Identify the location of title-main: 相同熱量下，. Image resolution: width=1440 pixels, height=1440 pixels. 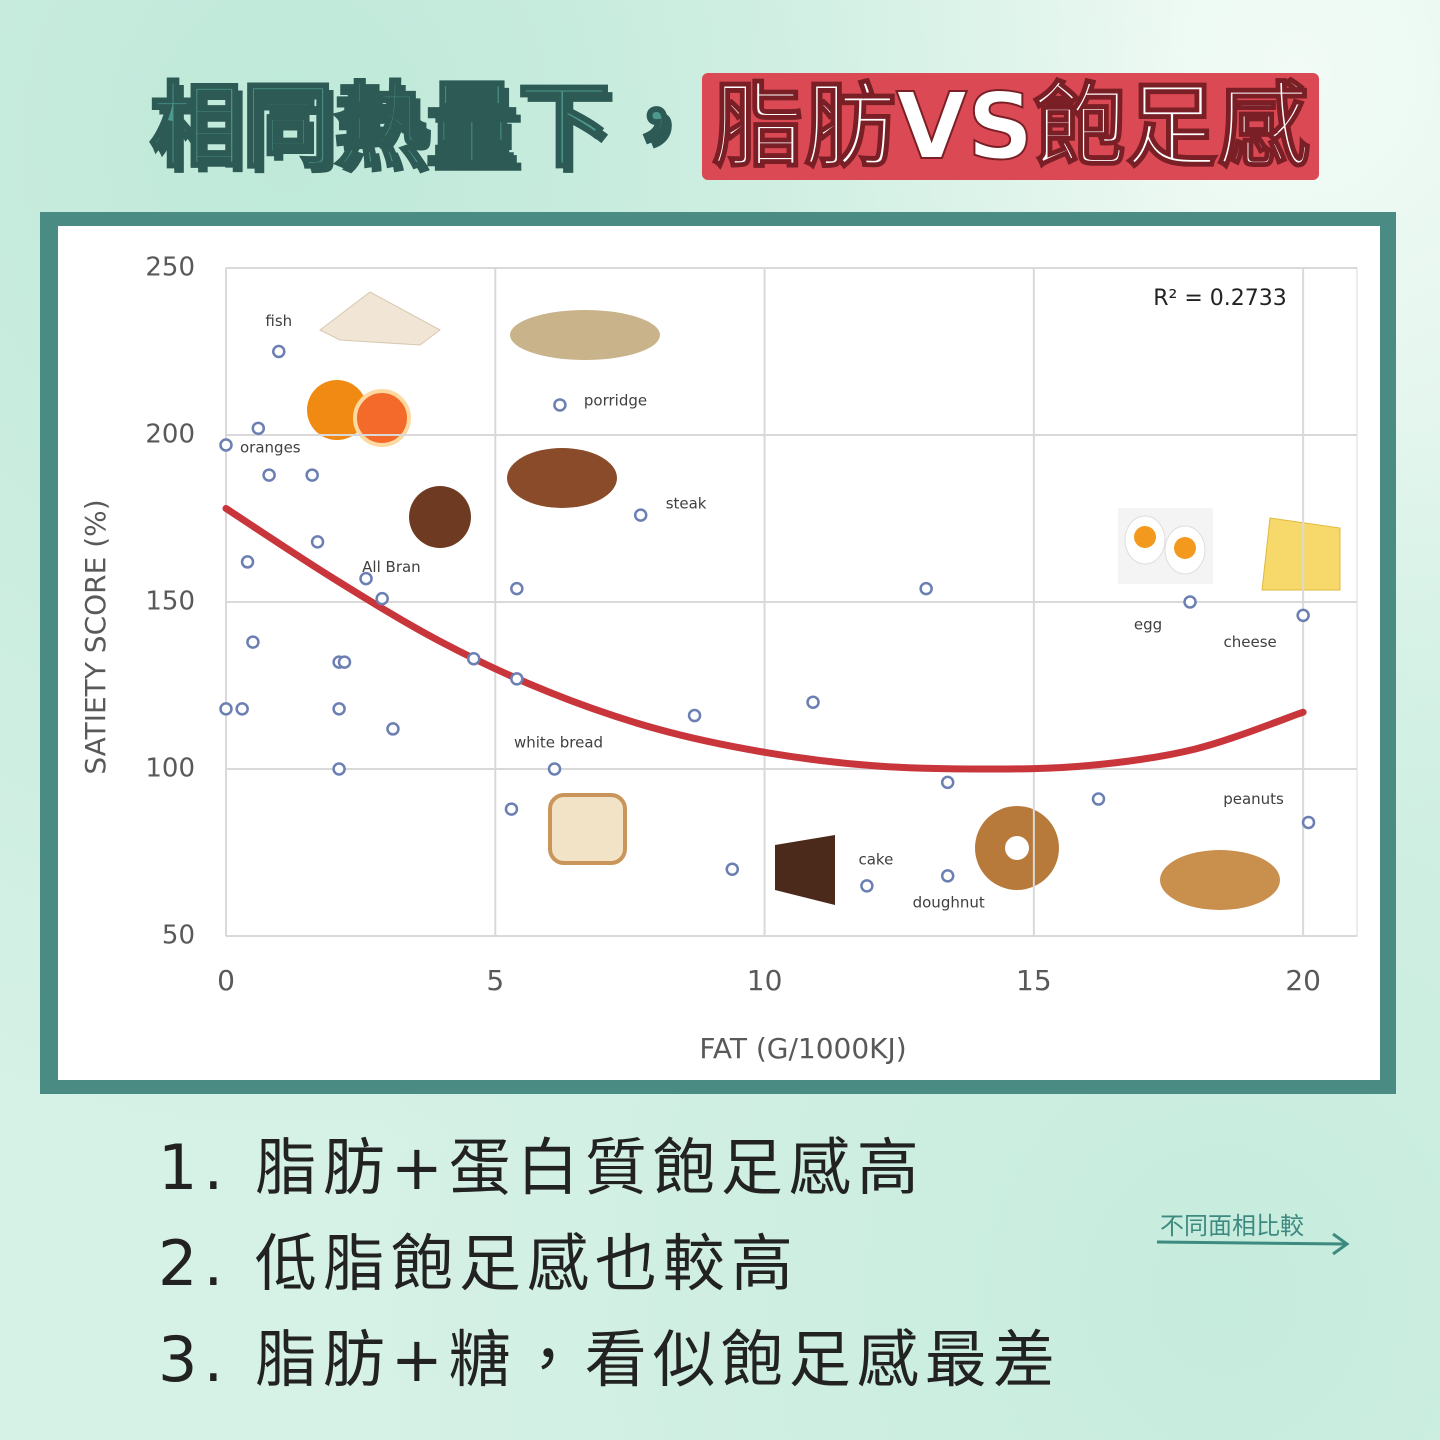
(425, 127).